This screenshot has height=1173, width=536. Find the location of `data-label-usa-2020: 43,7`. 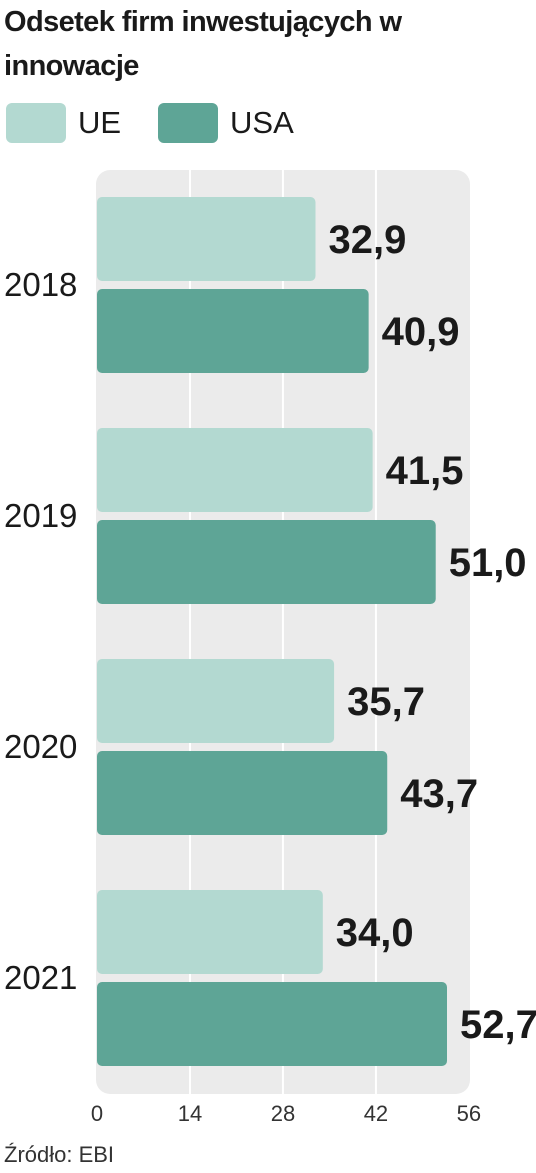

data-label-usa-2020: 43,7 is located at coordinates (439, 794).